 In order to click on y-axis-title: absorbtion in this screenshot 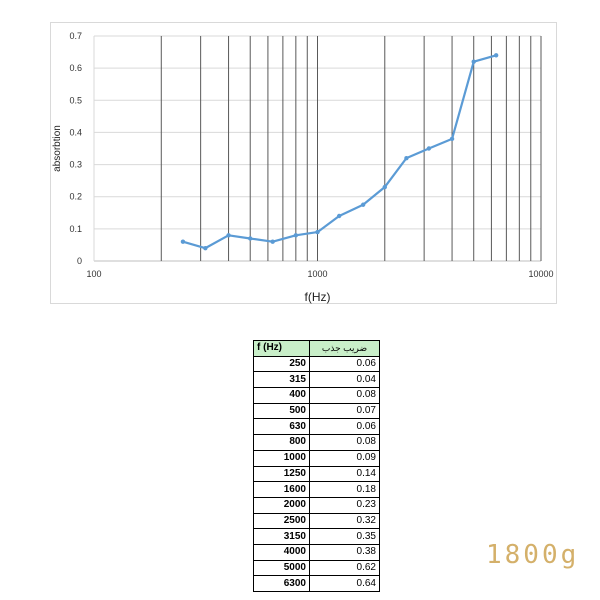, I will do `click(57, 148)`.